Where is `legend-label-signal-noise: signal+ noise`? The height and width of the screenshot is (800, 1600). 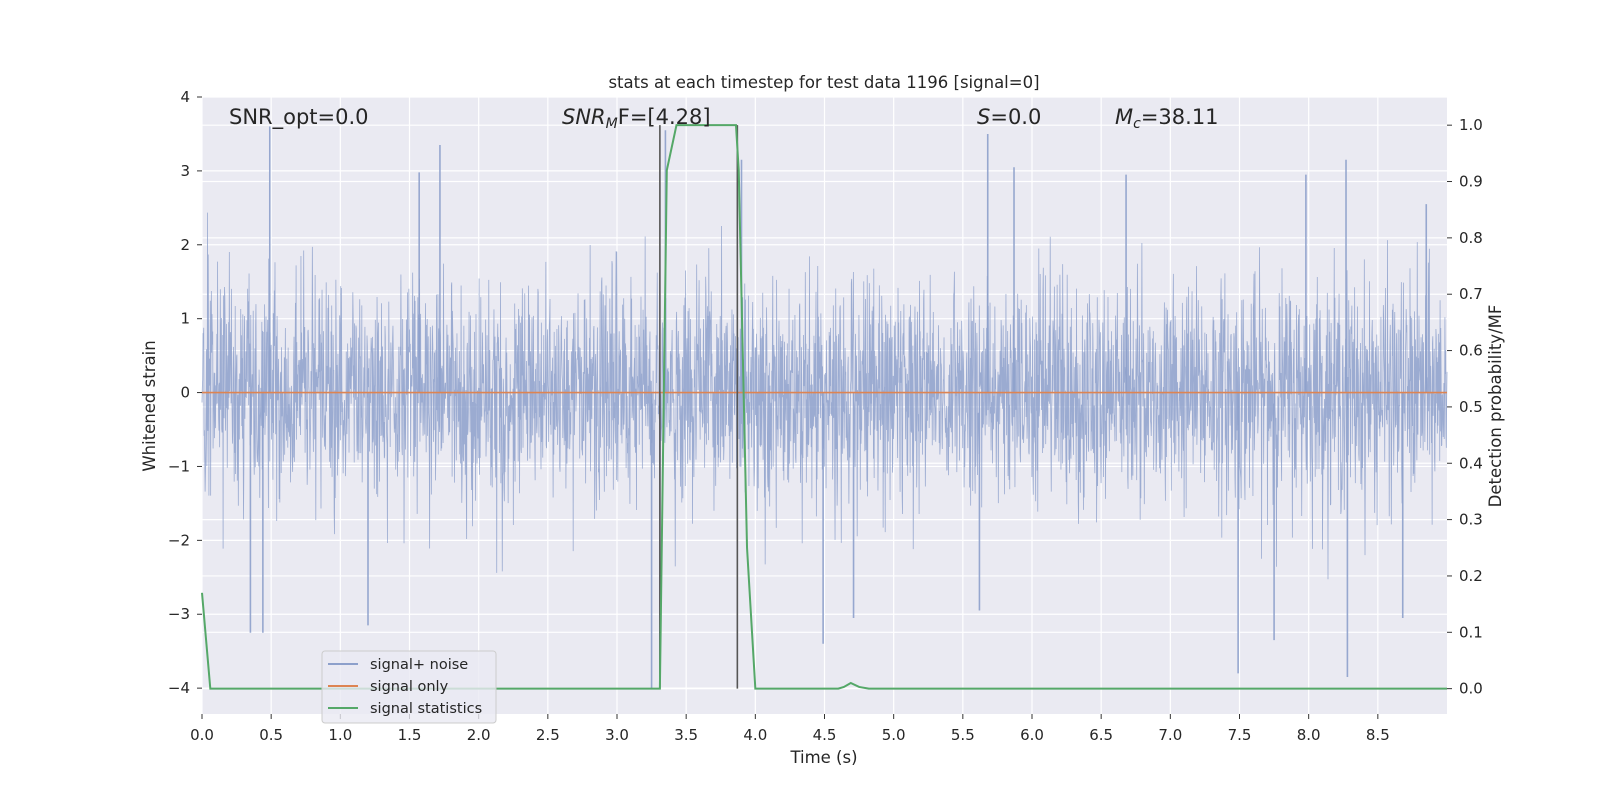
legend-label-signal-noise: signal+ noise is located at coordinates (419, 665).